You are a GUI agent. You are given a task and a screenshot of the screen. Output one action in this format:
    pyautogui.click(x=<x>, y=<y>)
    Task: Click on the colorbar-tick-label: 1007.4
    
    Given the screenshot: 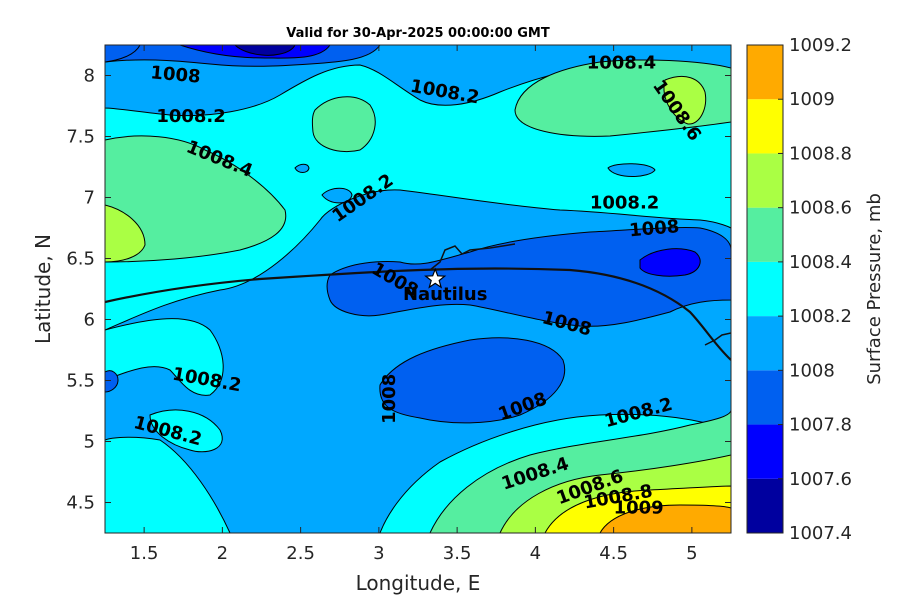 What is the action you would take?
    pyautogui.click(x=820, y=533)
    